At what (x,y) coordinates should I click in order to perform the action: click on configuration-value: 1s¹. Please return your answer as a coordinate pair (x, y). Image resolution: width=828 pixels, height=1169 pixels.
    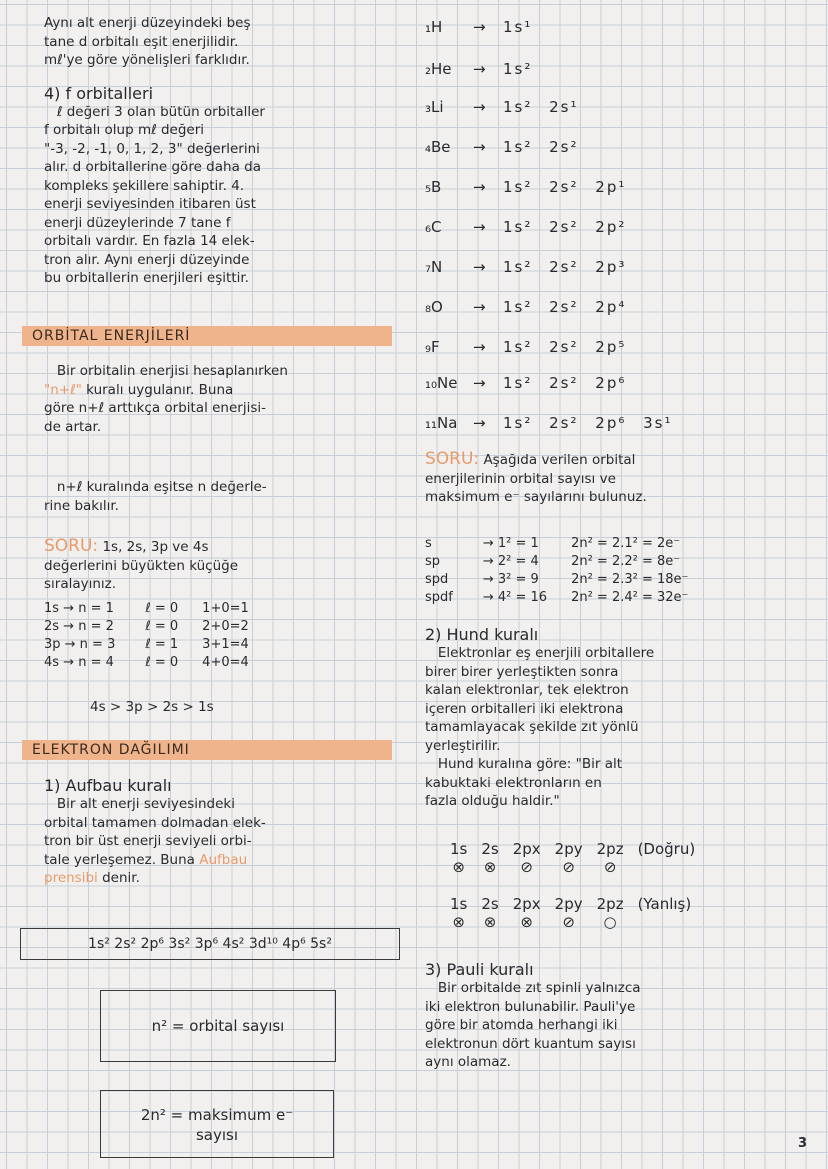
    Looking at the image, I should click on (518, 27).